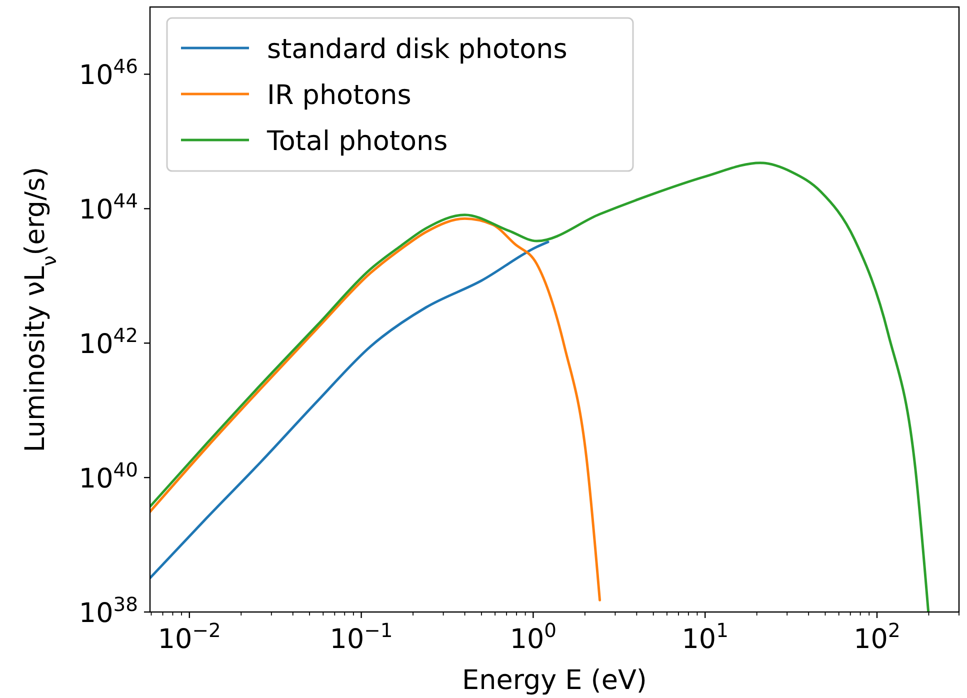  What do you see at coordinates (108, 476) in the screenshot?
I see `y-tick-label: 10$^{40}$` at bounding box center [108, 476].